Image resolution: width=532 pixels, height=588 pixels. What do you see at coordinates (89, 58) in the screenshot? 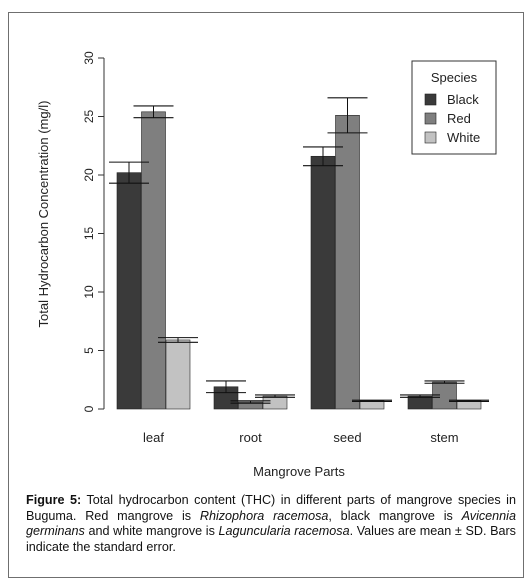
I see `y-tick-label: 30` at bounding box center [89, 58].